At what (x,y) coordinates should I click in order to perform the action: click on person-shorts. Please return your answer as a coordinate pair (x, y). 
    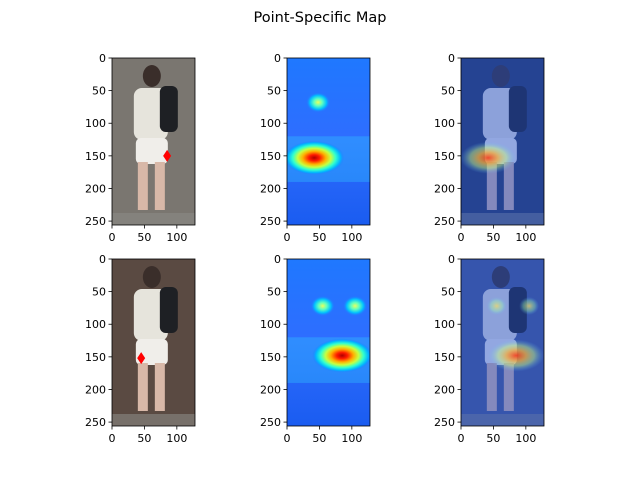
    Looking at the image, I should click on (151, 151).